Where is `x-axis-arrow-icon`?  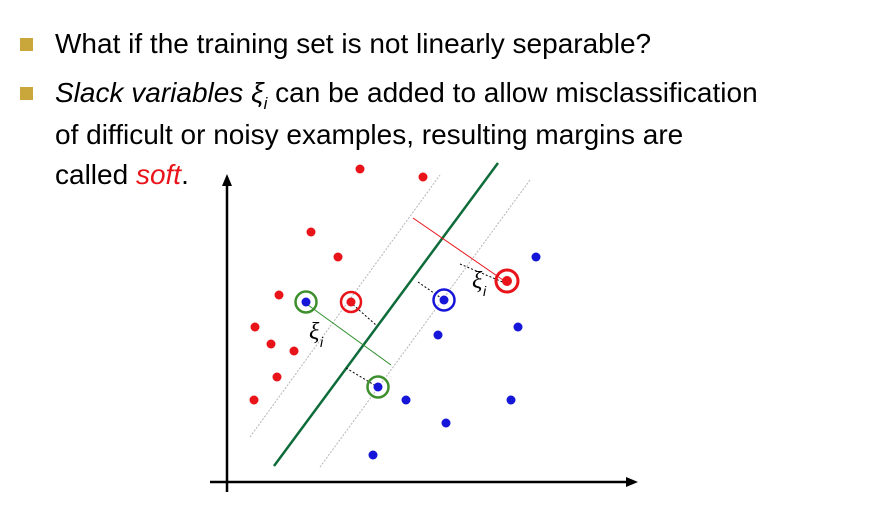 x-axis-arrow-icon is located at coordinates (632, 482).